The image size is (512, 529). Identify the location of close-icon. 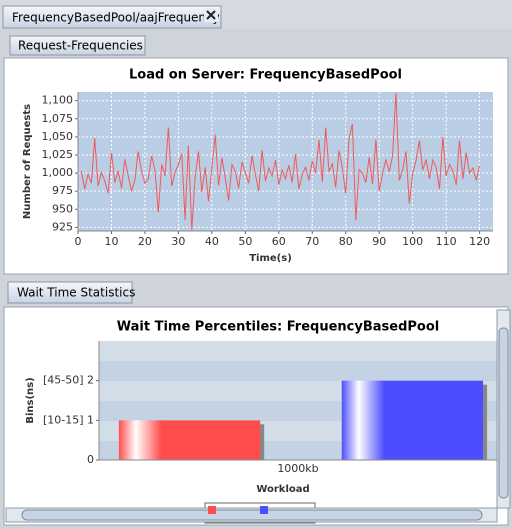
(211, 15).